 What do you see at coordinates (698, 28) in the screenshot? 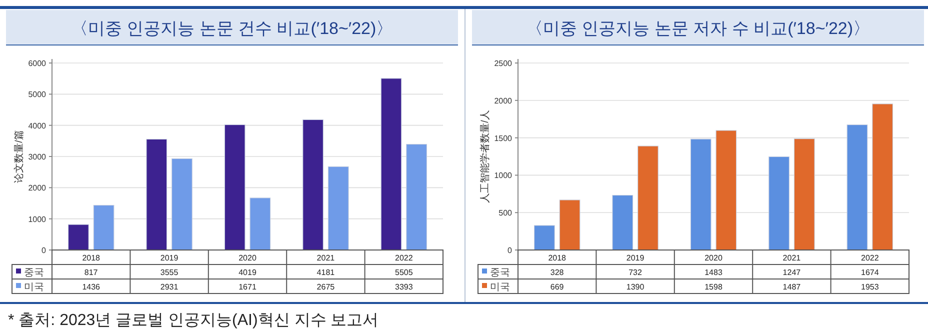
I see `chart-title: 〈미중 인공지능 논문 저자 수 비교(′18~′22)〉` at bounding box center [698, 28].